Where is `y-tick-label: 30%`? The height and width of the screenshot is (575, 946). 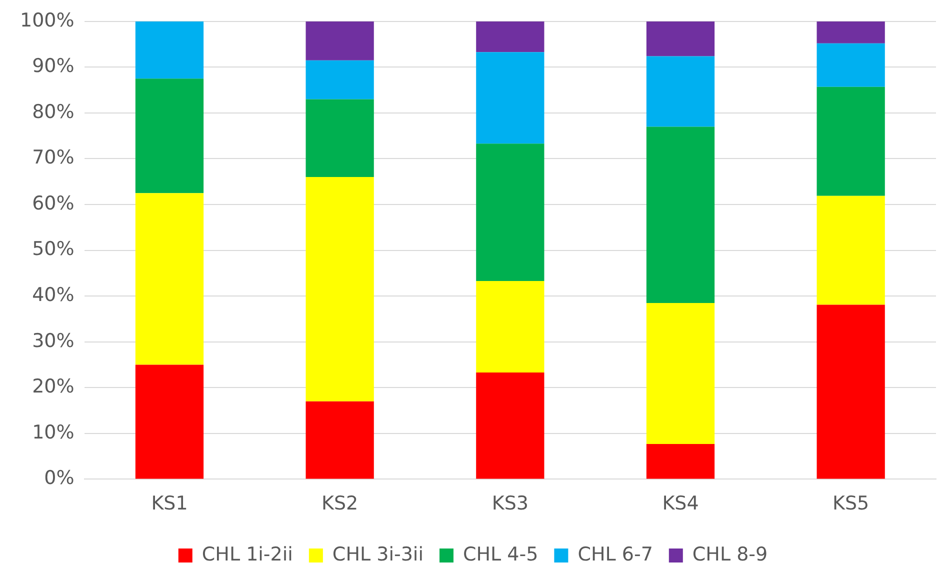 y-tick-label: 30% is located at coordinates (53, 341).